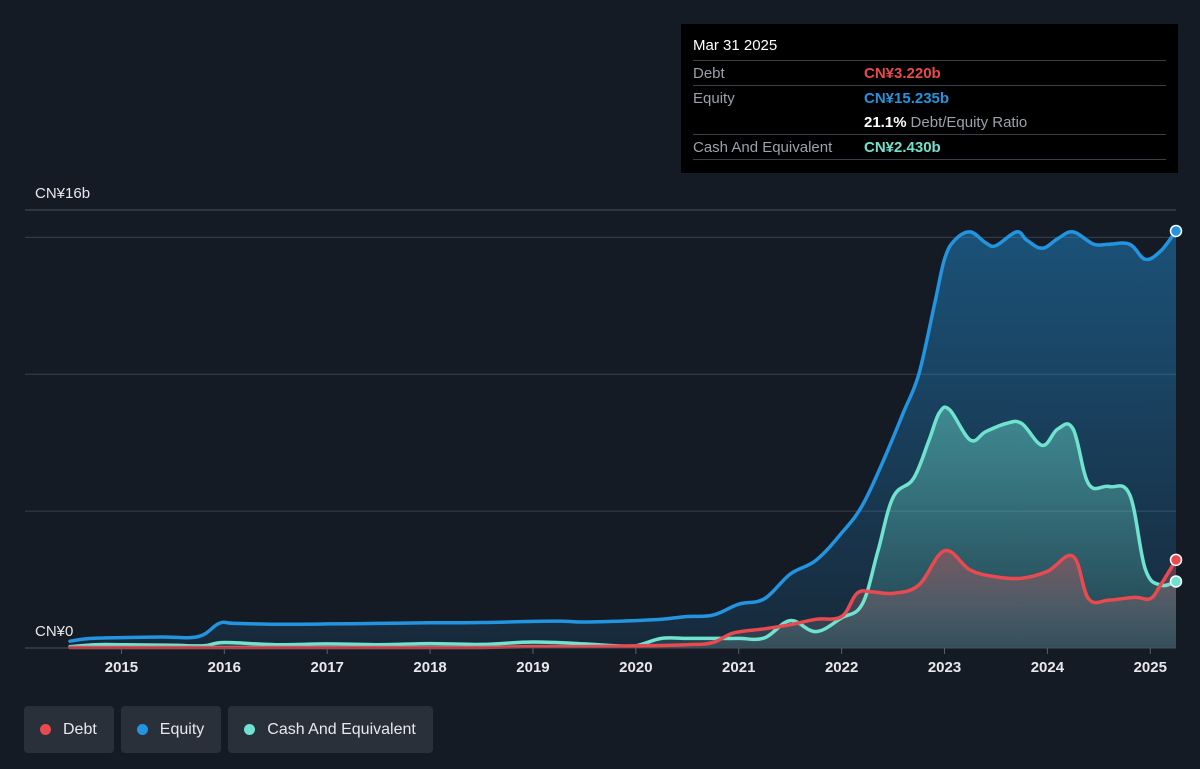  What do you see at coordinates (902, 147) in the screenshot?
I see `tooltip-cash-value: CN¥2.430b` at bounding box center [902, 147].